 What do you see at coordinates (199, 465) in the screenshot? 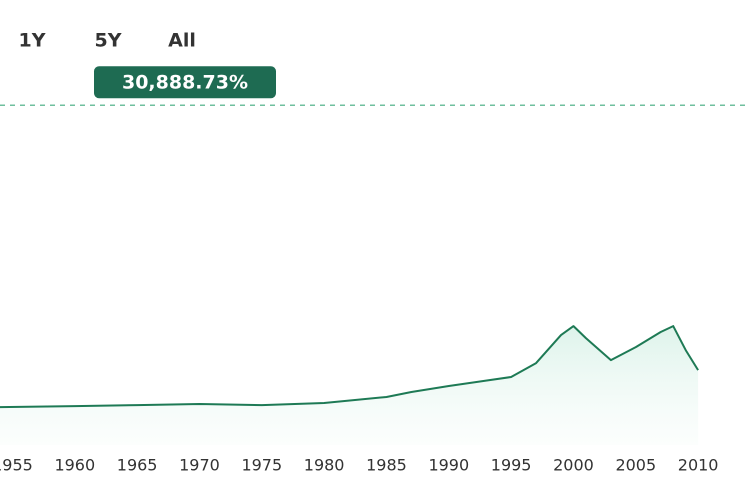
I see `x-tick-label: 1970` at bounding box center [199, 465].